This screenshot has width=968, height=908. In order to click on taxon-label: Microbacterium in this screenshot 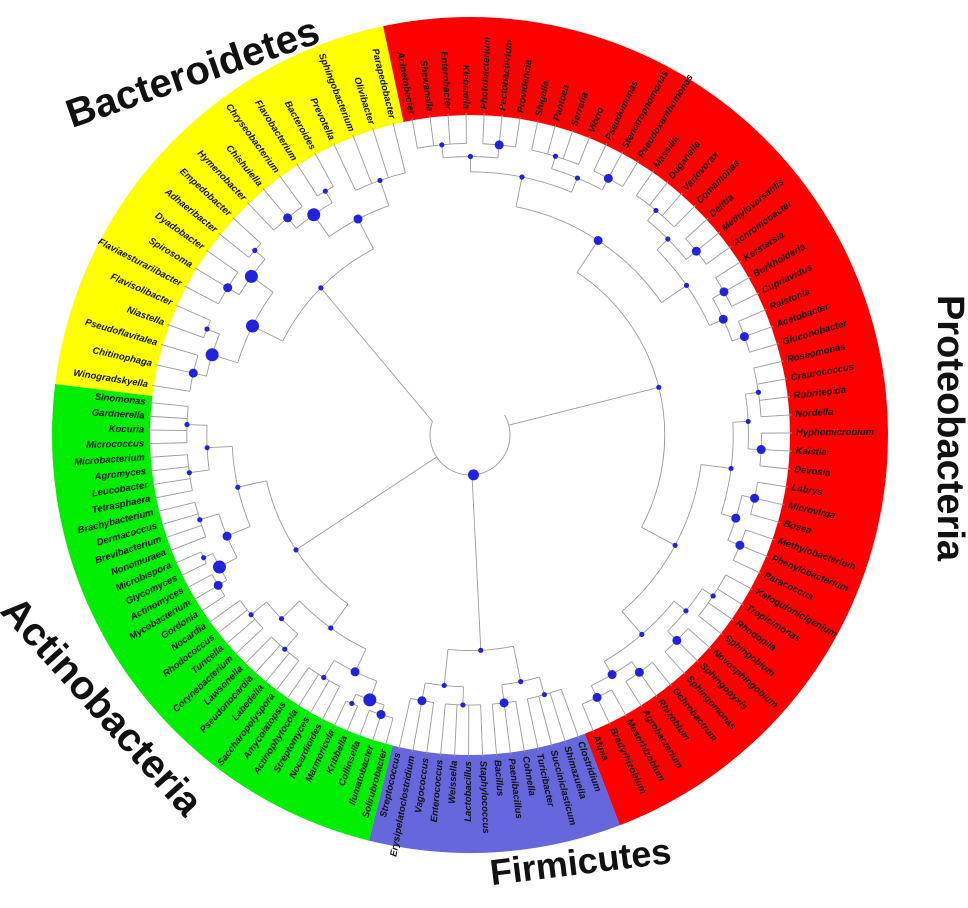, I will do `click(110, 460)`.